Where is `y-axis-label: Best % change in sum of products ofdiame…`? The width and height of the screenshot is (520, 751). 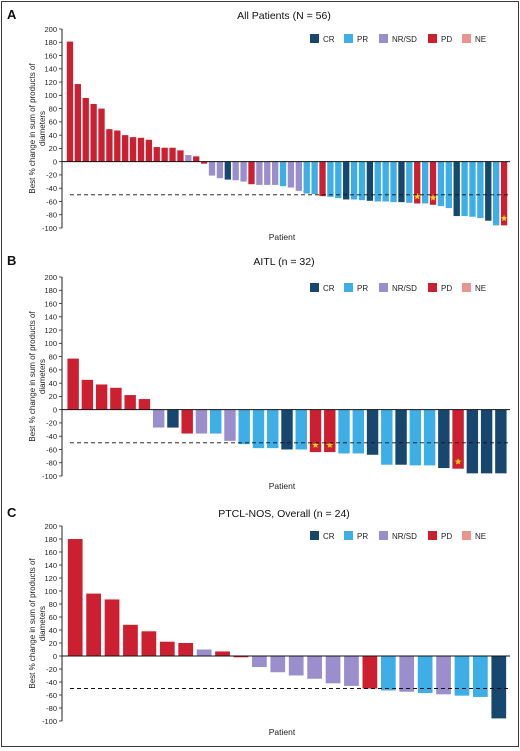
y-axis-label: Best % change in sum of products ofdiame… is located at coordinates (37, 623).